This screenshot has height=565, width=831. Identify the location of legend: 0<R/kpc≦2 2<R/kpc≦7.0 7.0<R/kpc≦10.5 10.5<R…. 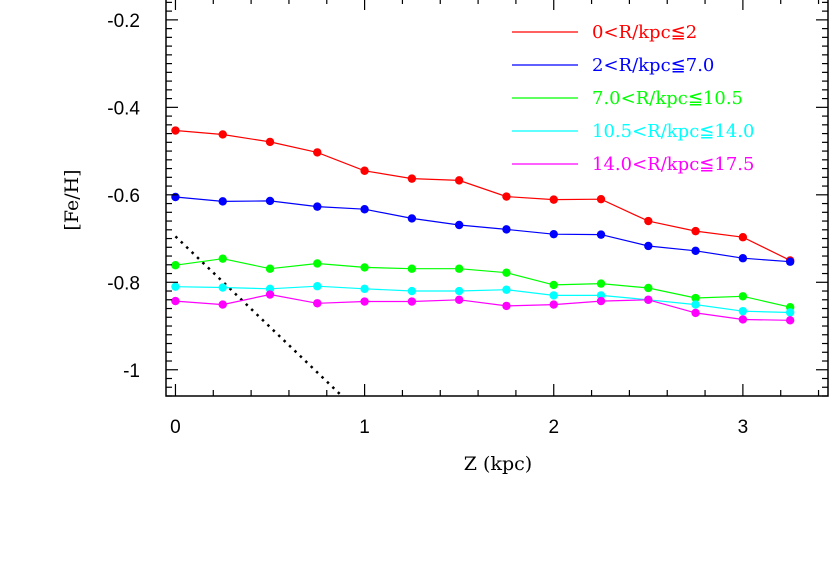
(633, 98).